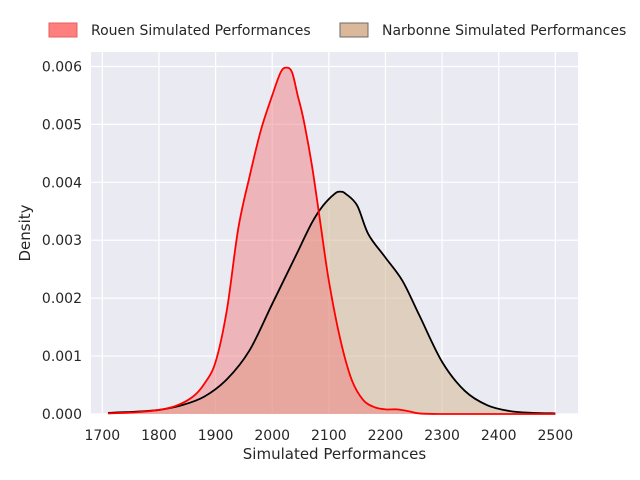 This screenshot has height=480, width=640. Describe the element at coordinates (216, 436) in the screenshot. I see `x-tick-label: 1900` at that location.